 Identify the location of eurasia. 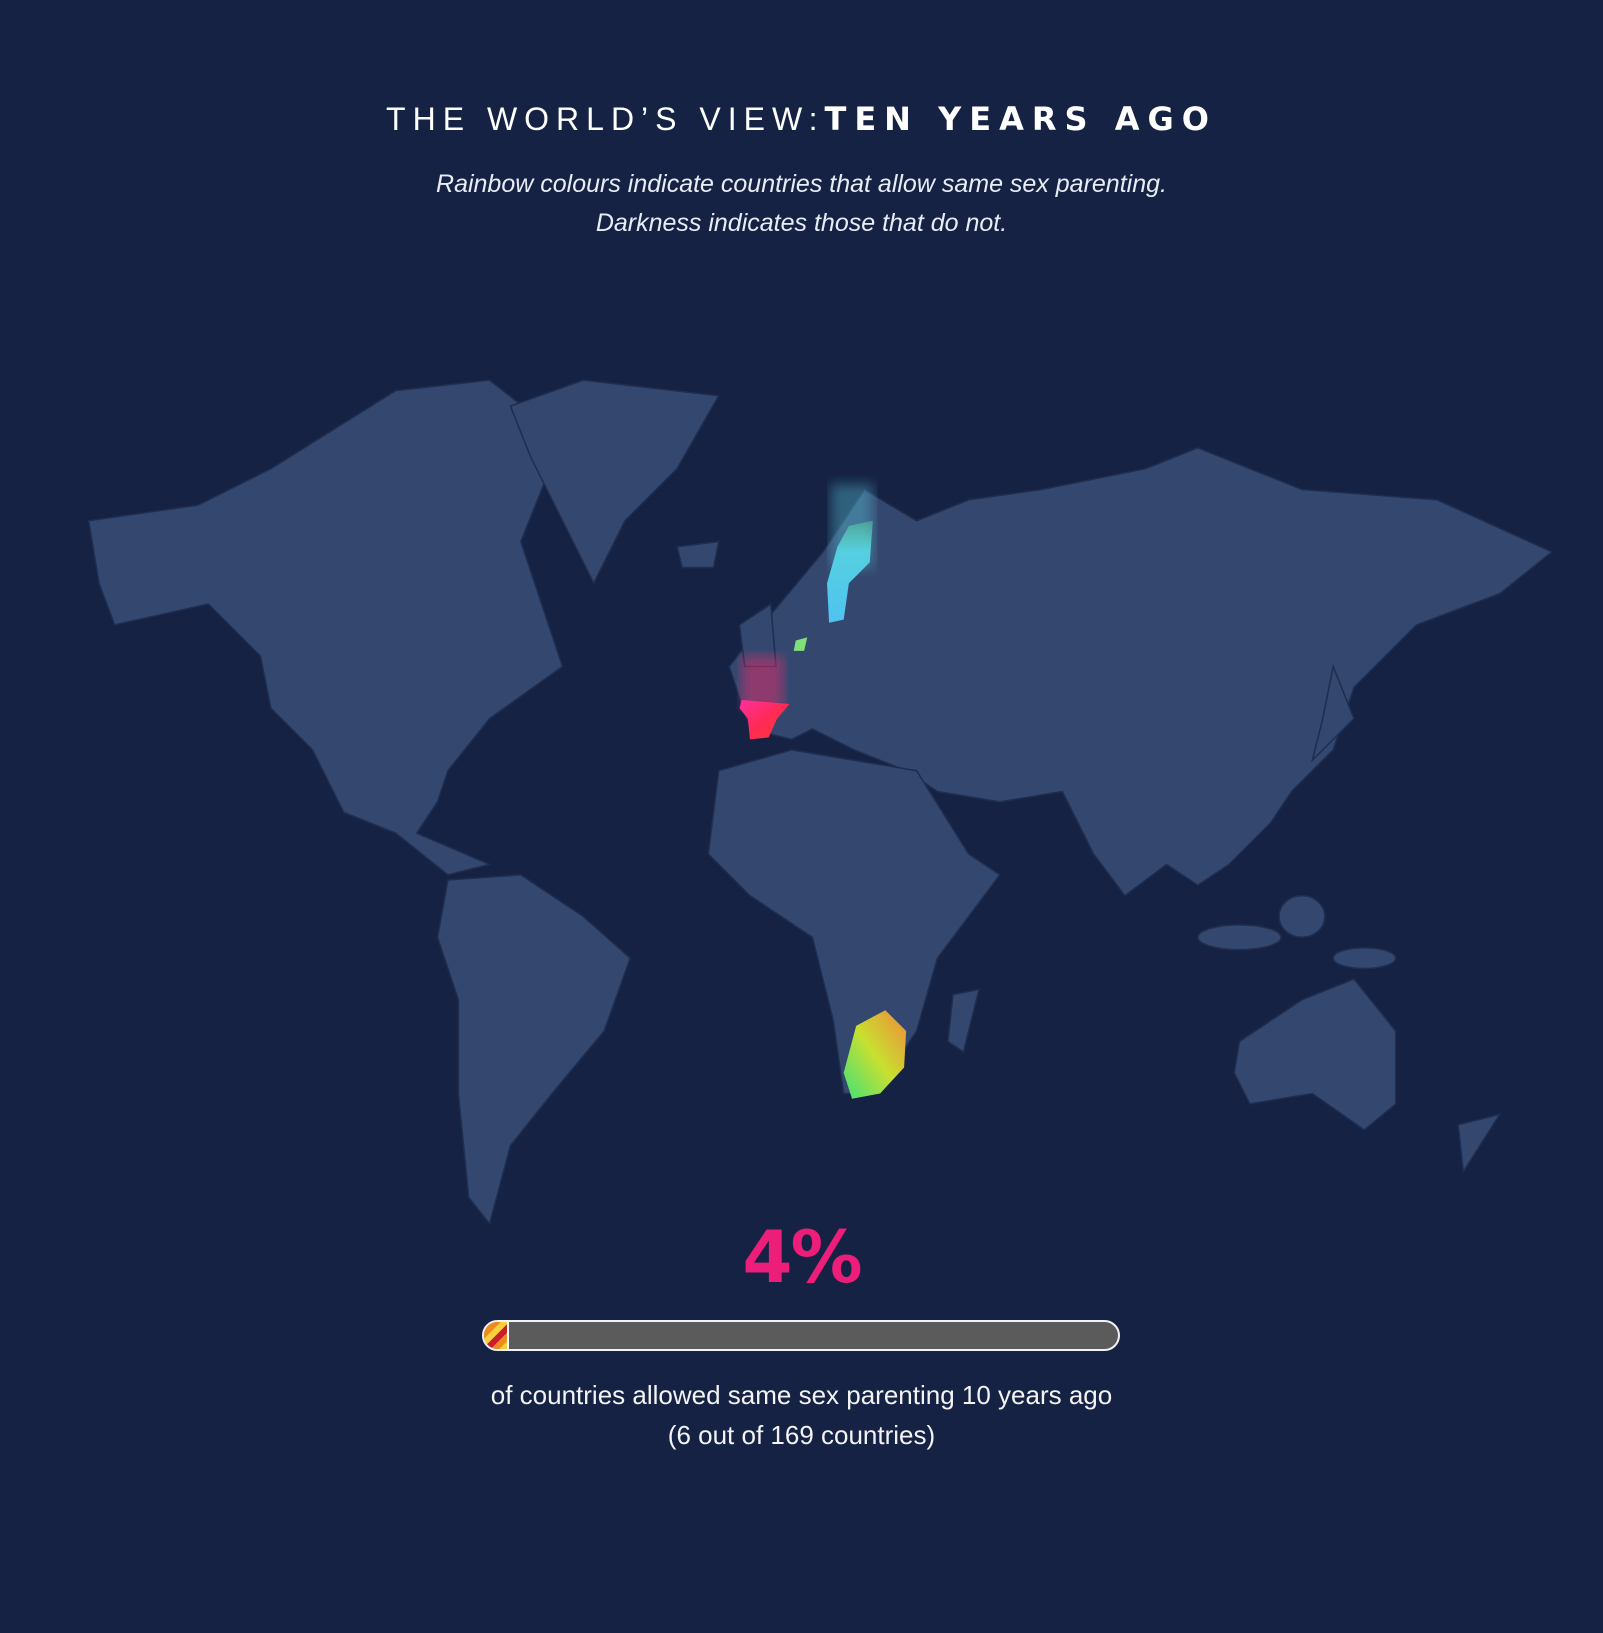
(1141, 671).